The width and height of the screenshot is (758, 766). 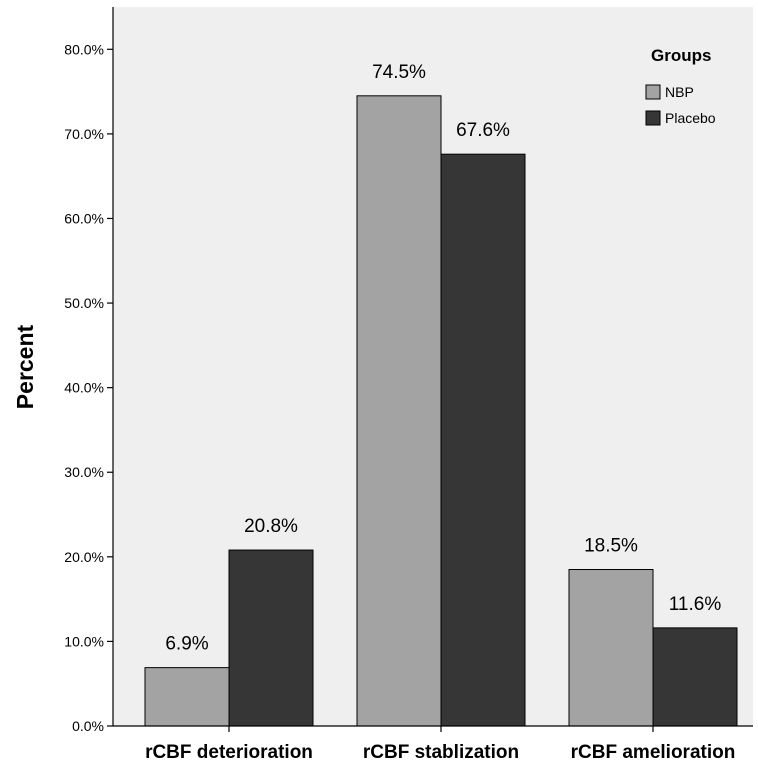 I want to click on y-tick-label: 20.0%, so click(x=84, y=557).